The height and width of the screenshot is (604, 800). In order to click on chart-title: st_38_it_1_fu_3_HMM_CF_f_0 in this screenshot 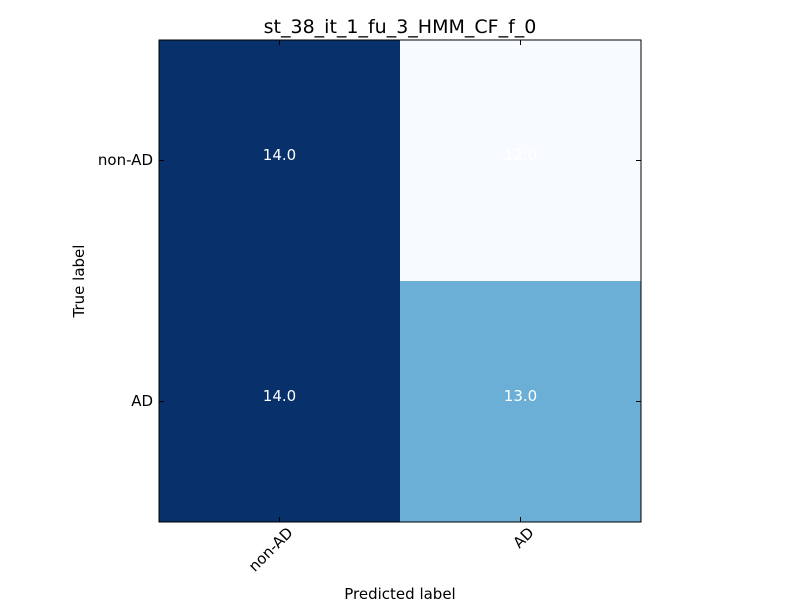, I will do `click(400, 27)`.